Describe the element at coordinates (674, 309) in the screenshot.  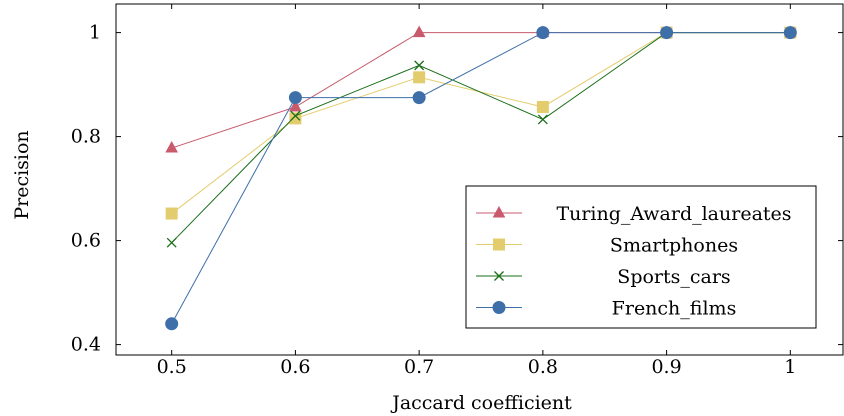
I see `legend-label-french-films: French_films` at that location.